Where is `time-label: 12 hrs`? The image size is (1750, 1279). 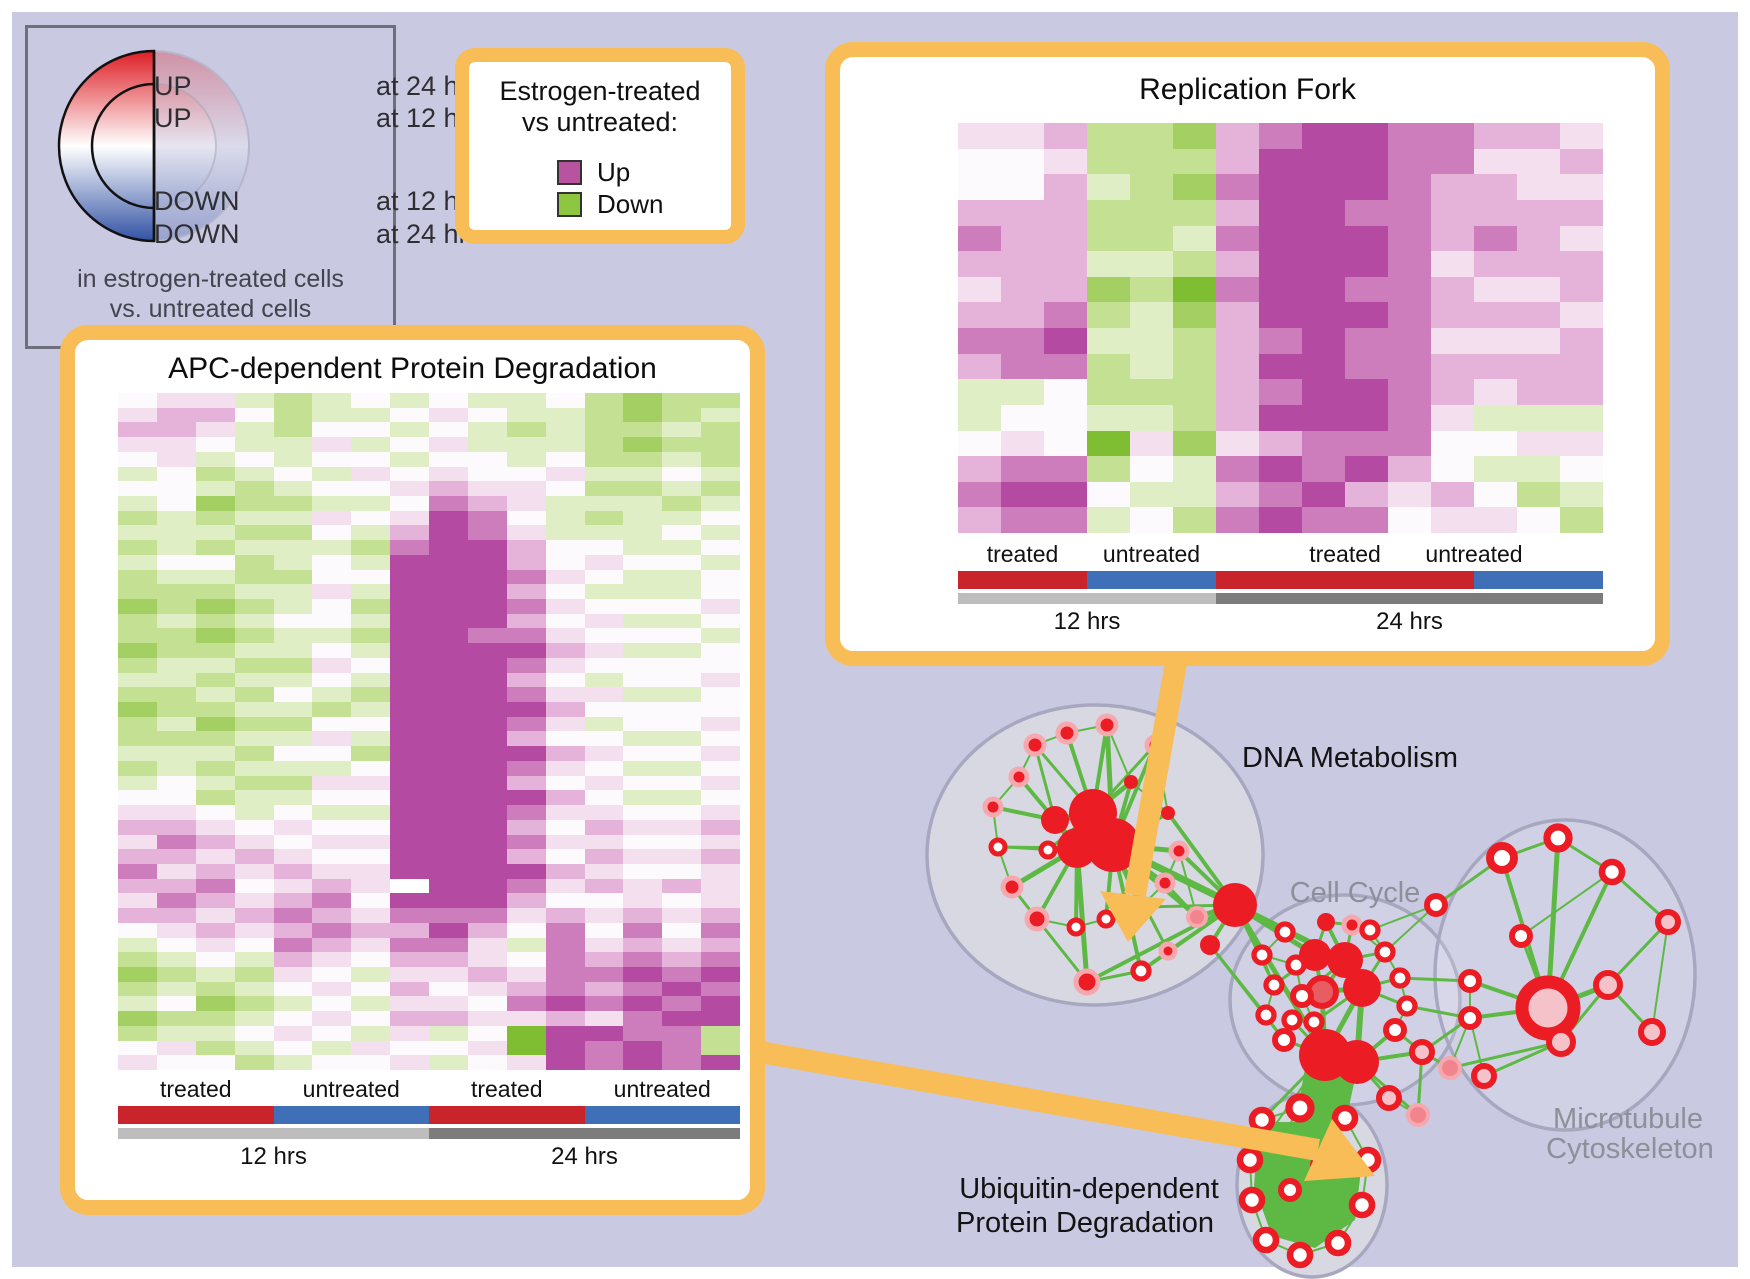
time-label: 12 hrs is located at coordinates (1087, 621).